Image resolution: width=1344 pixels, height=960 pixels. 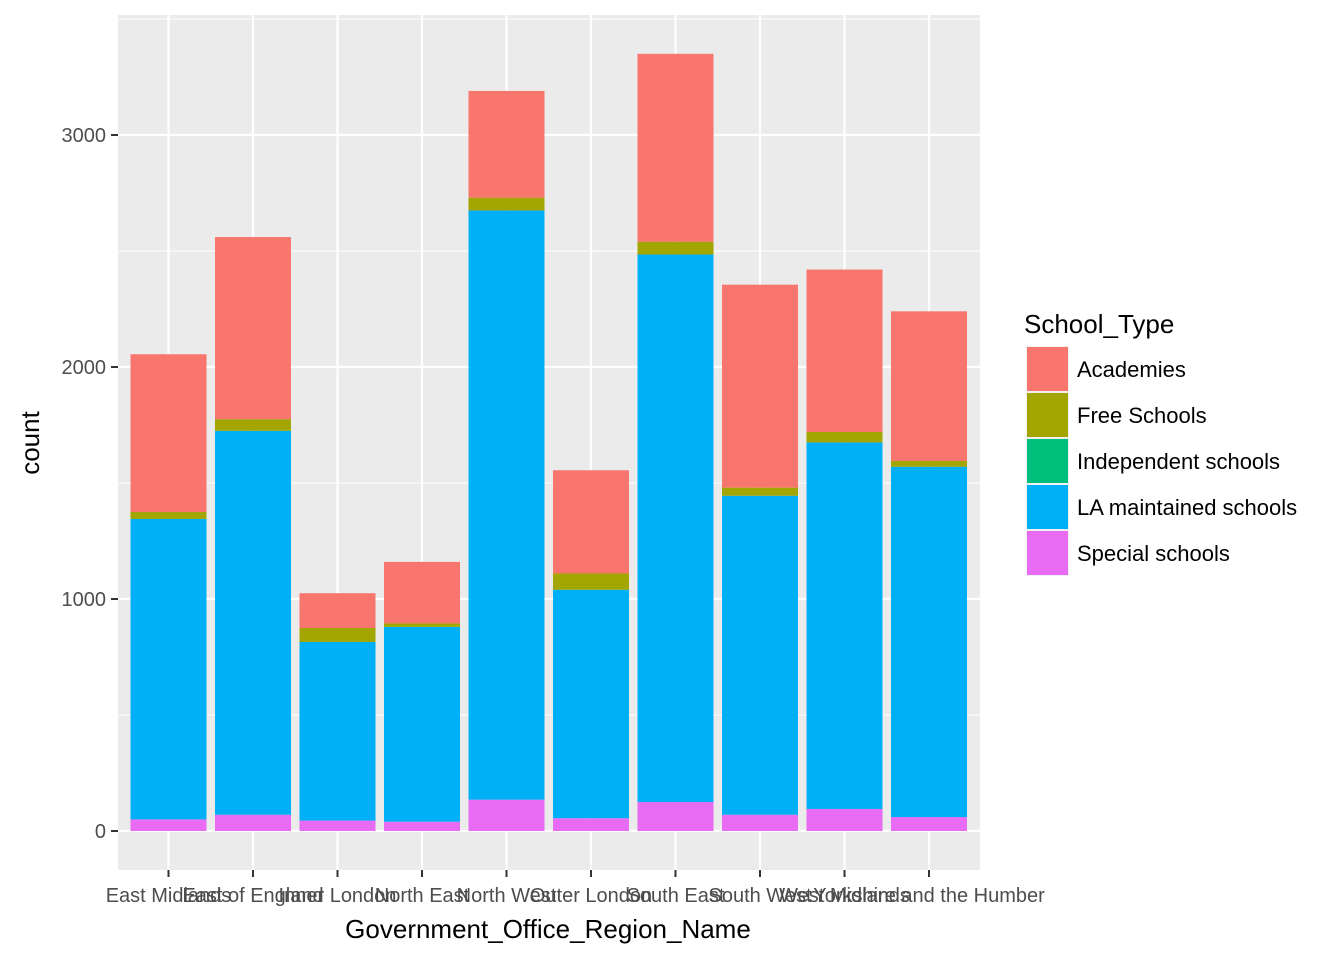 What do you see at coordinates (1187, 507) in the screenshot?
I see `legend-label: LA maintained schools` at bounding box center [1187, 507].